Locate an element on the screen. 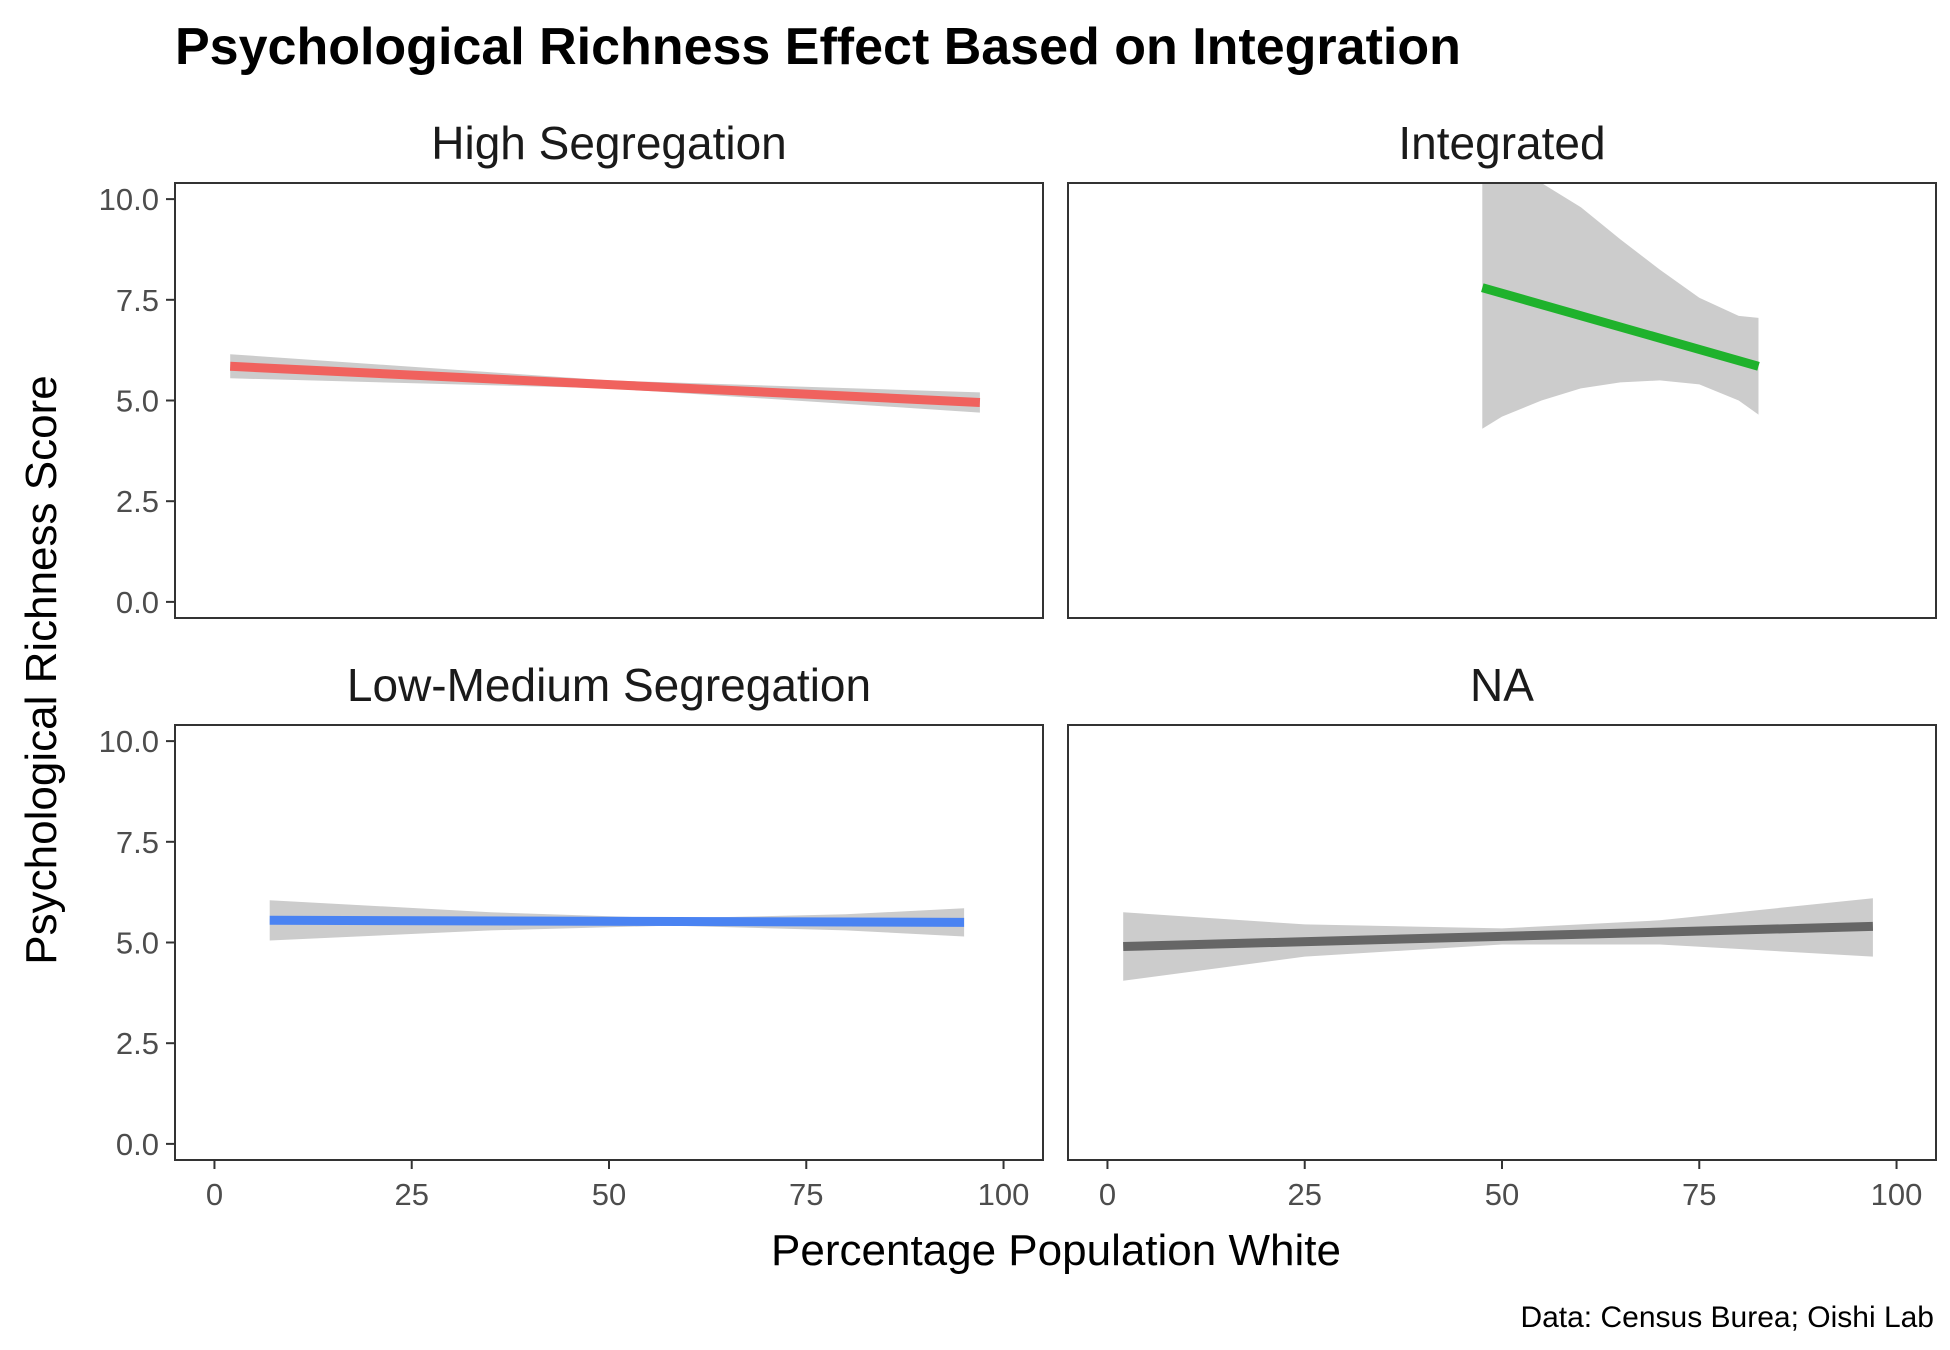 The image size is (1950, 1350). facet-strip-title: Integrated is located at coordinates (1501, 143).